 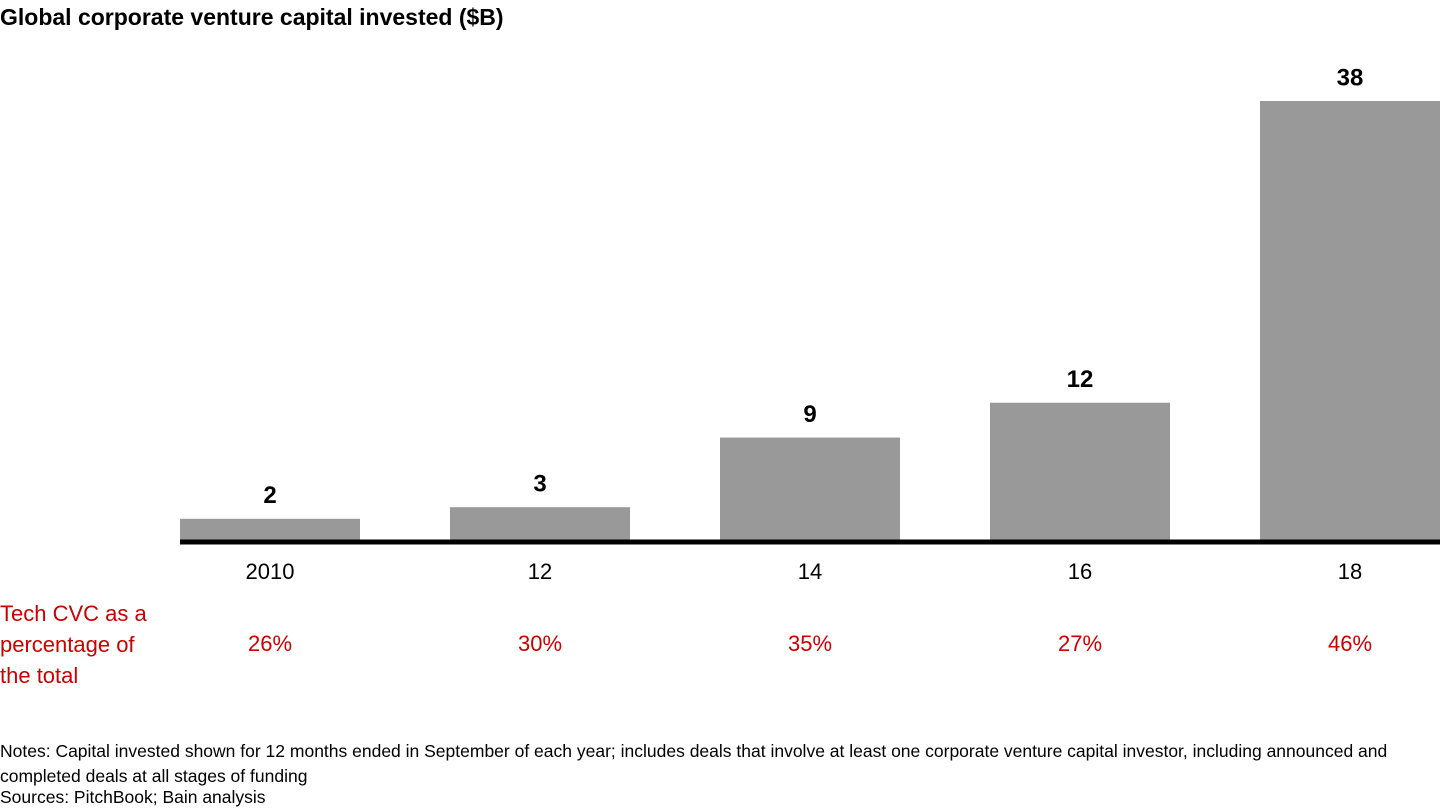 What do you see at coordinates (1080, 571) in the screenshot?
I see `x-tick-label: 16` at bounding box center [1080, 571].